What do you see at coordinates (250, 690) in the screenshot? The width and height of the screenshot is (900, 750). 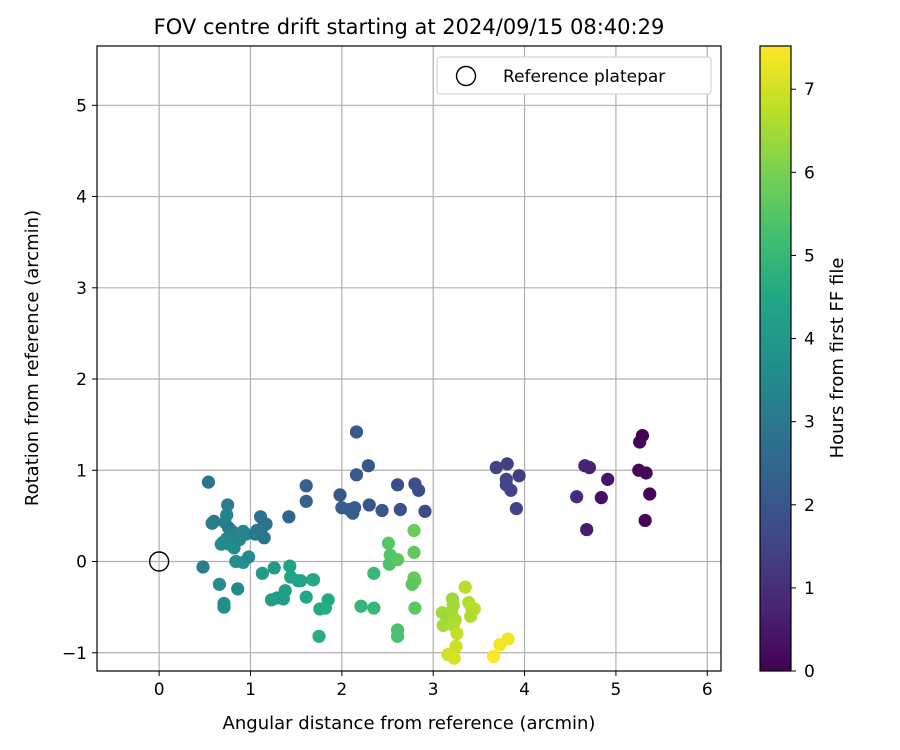 I see `x-tick-label: 1` at bounding box center [250, 690].